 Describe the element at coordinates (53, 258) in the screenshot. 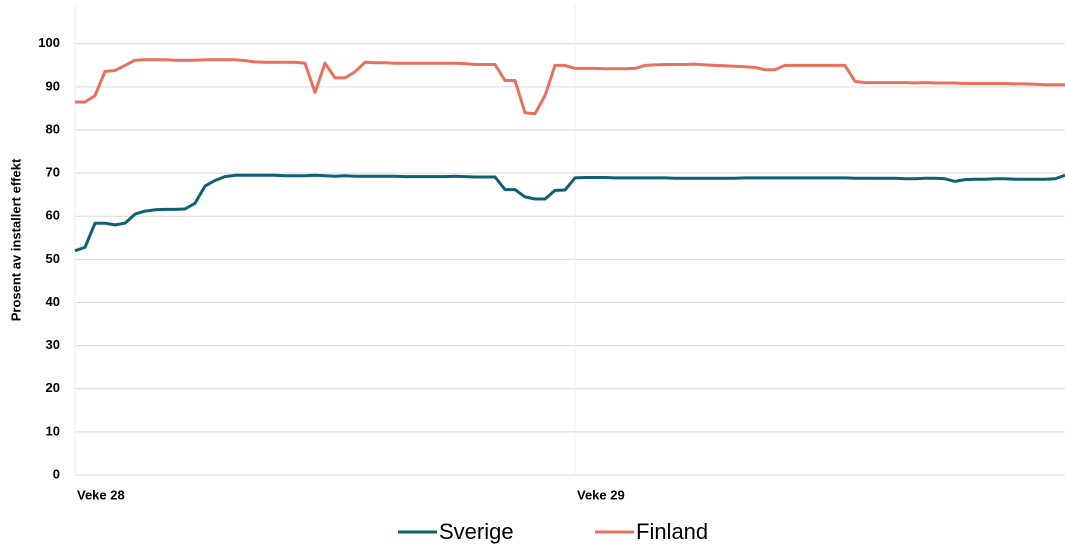

I see `y-tick-label: 50` at that location.